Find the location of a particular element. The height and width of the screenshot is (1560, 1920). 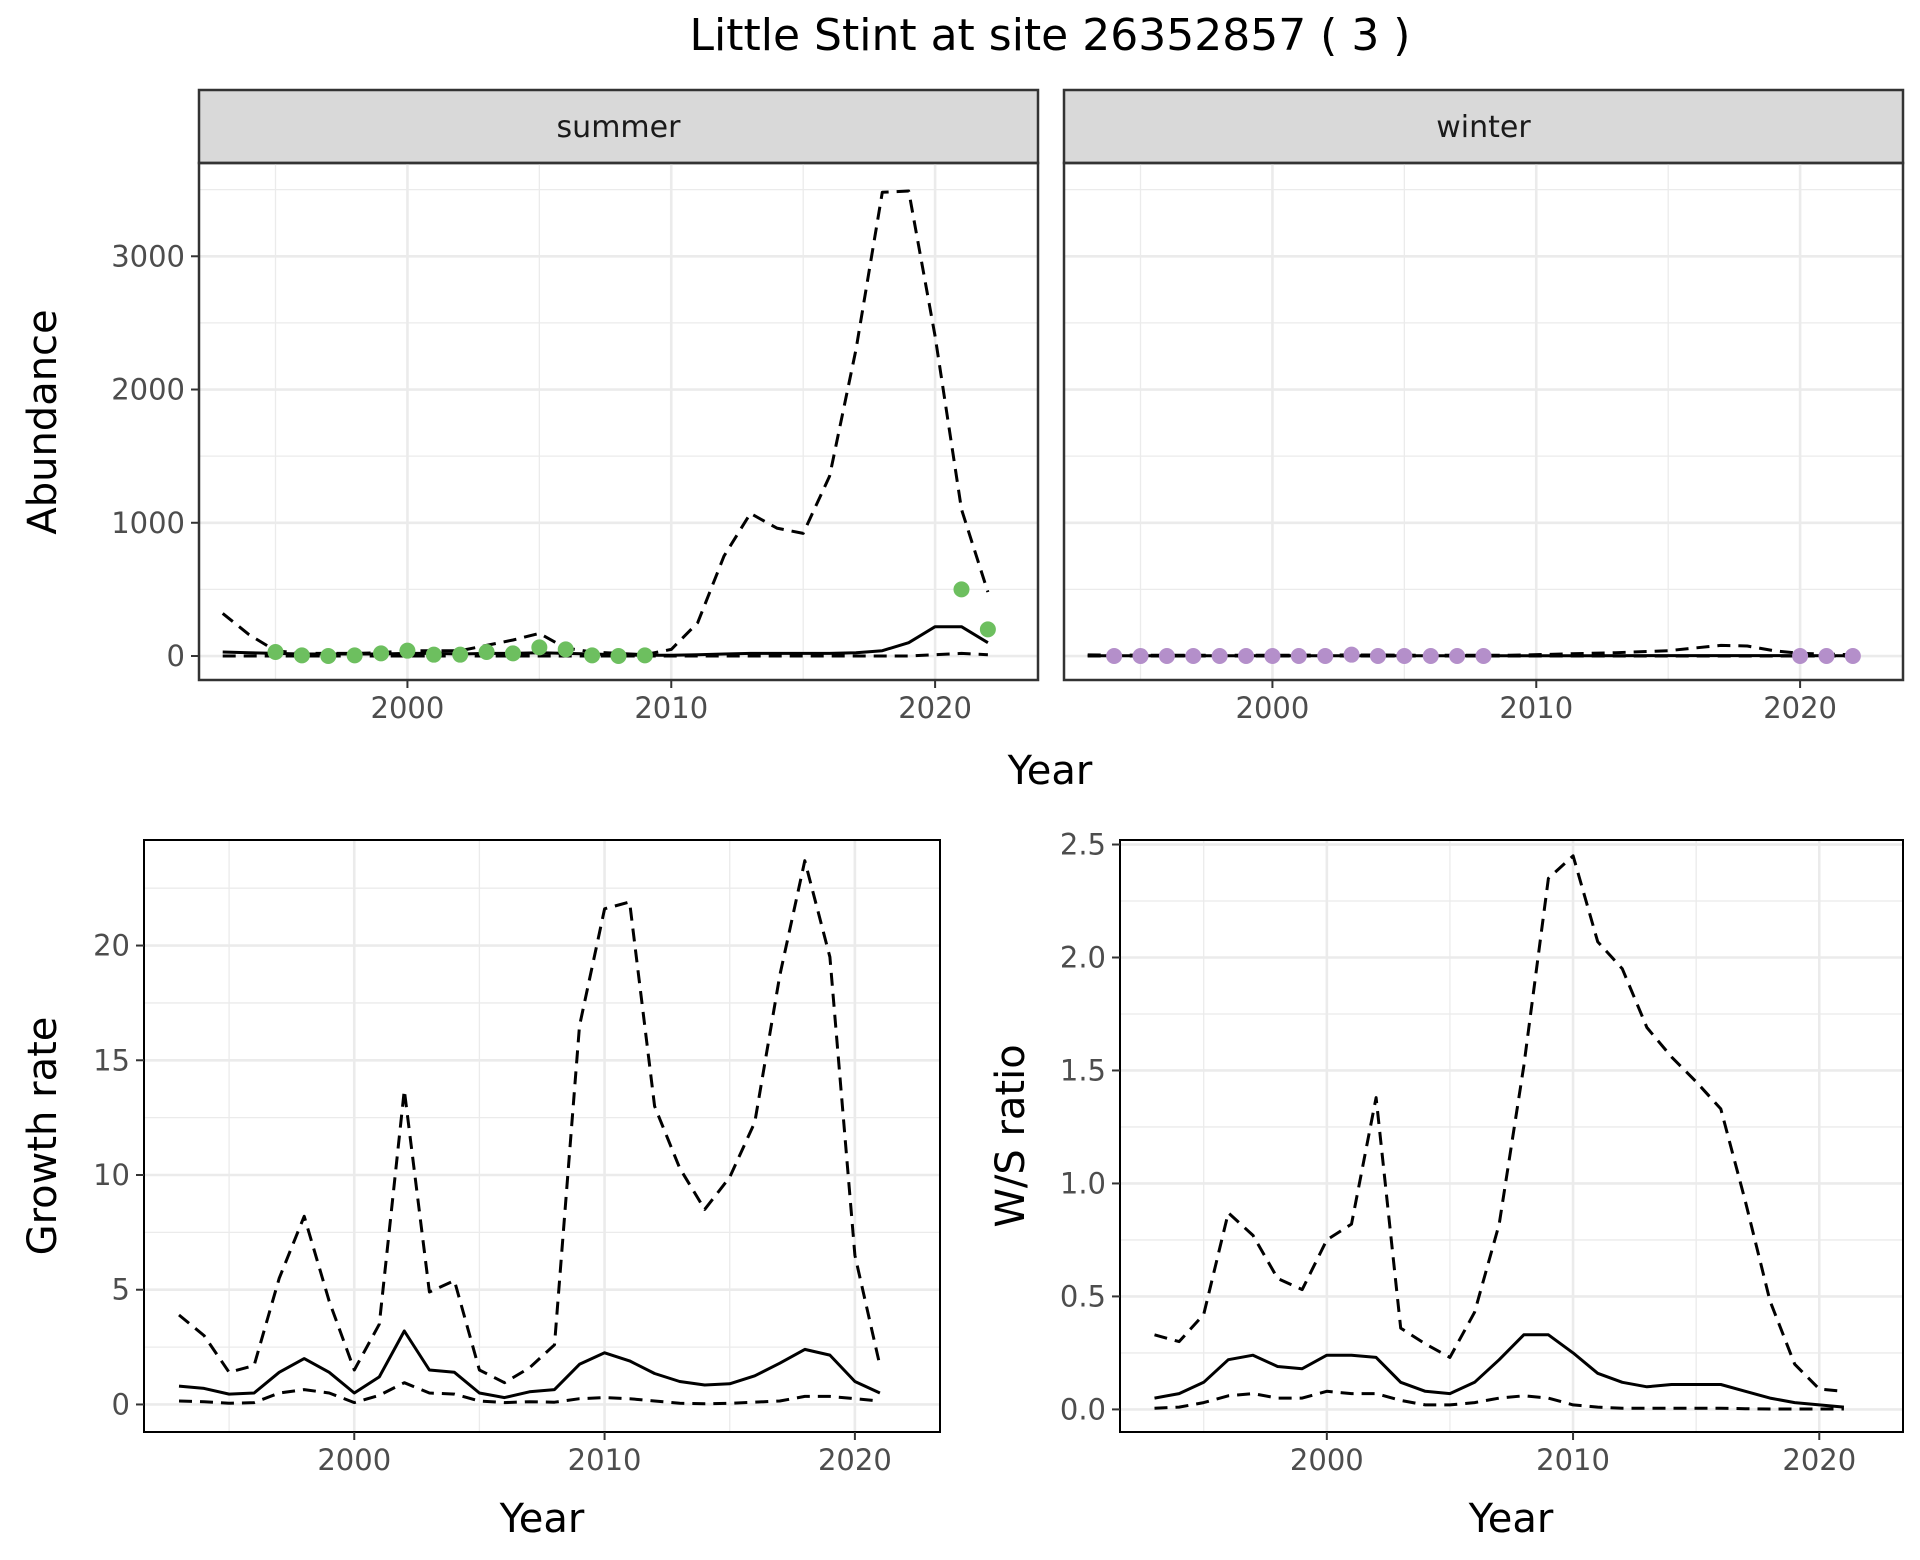

y-tick-label: 20 is located at coordinates (111, 946).